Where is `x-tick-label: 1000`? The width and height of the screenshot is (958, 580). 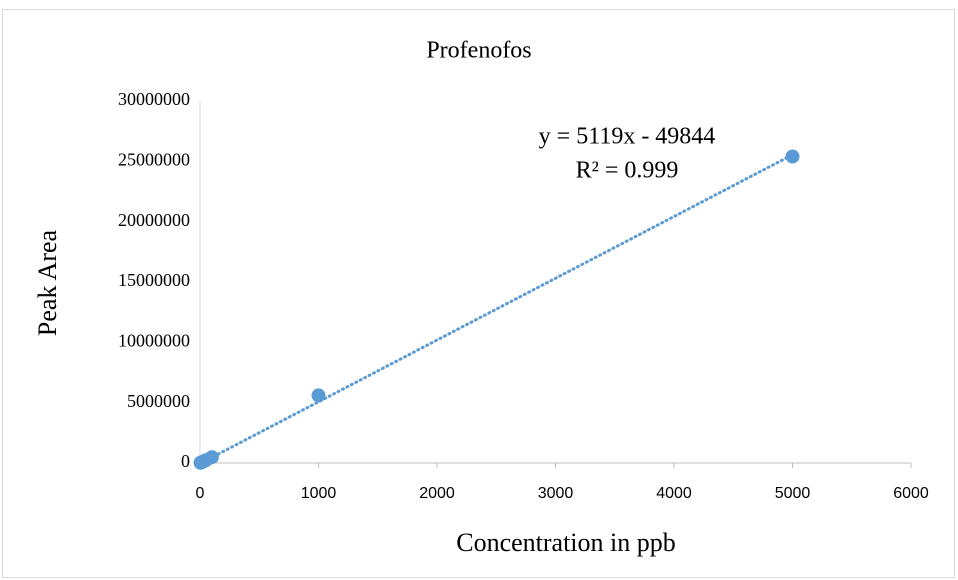 x-tick-label: 1000 is located at coordinates (319, 493).